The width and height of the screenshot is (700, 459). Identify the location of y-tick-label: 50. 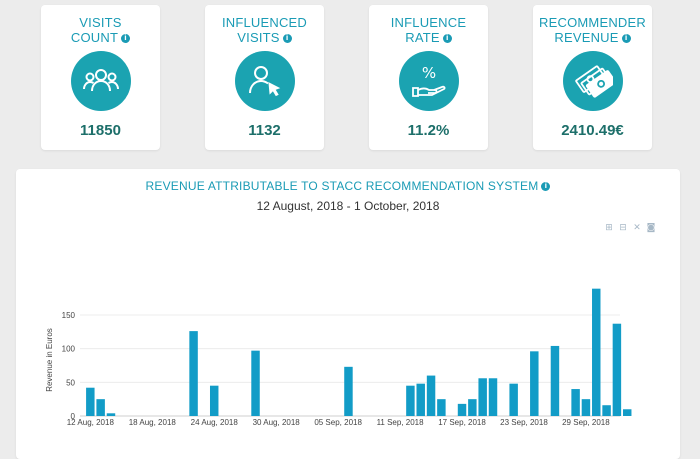
(70, 382).